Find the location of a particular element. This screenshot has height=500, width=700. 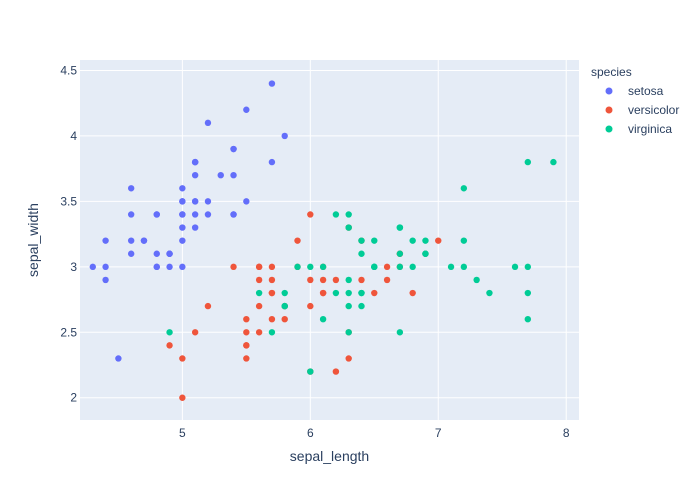

y-tick-label: 4 is located at coordinates (73, 136).